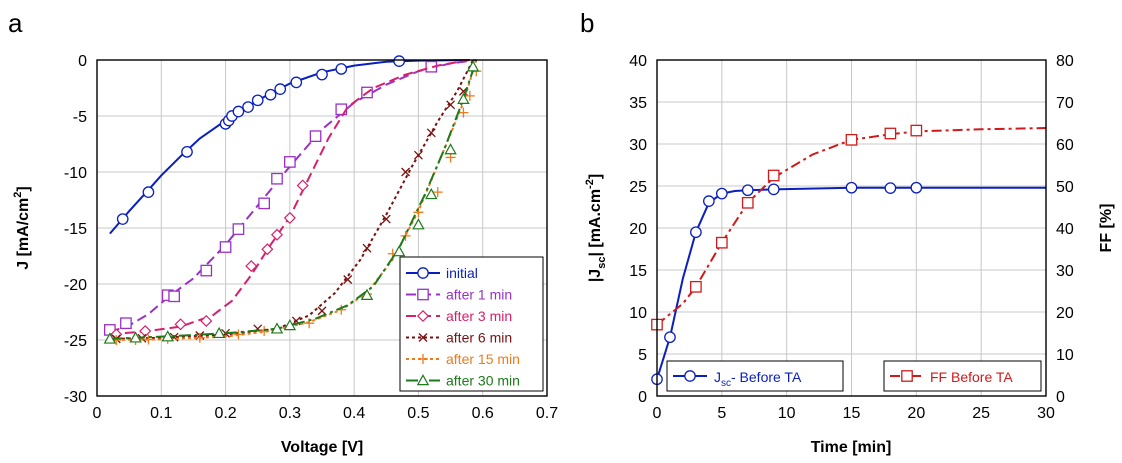 The height and width of the screenshot is (463, 1122). What do you see at coordinates (1065, 145) in the screenshot?
I see `y-tick-label-right-b: 60` at bounding box center [1065, 145].